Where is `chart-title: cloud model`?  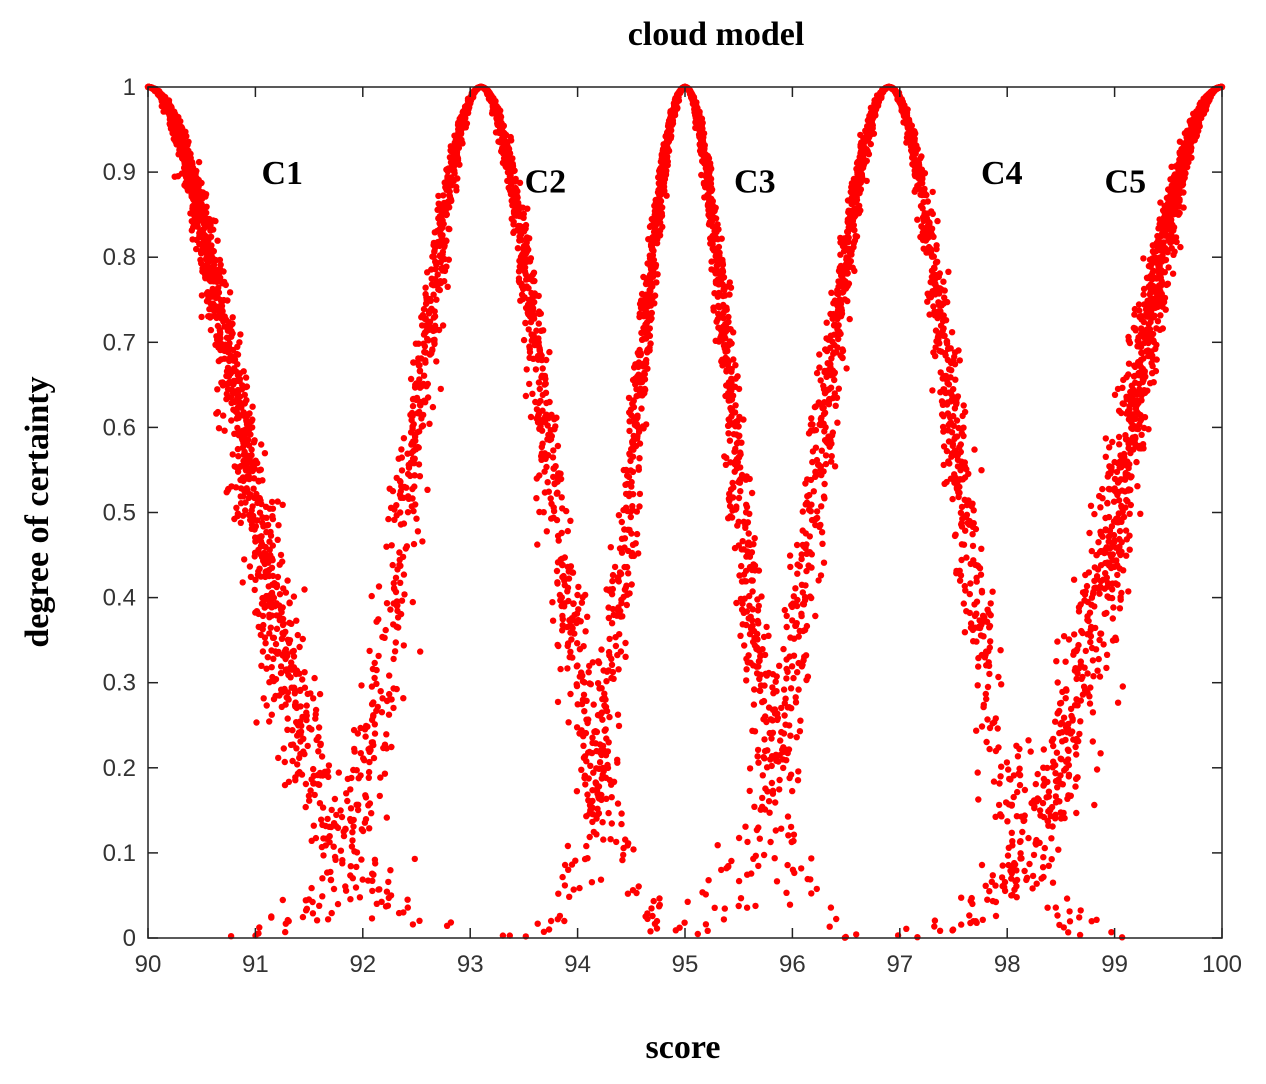
chart-title: cloud model is located at coordinates (716, 34).